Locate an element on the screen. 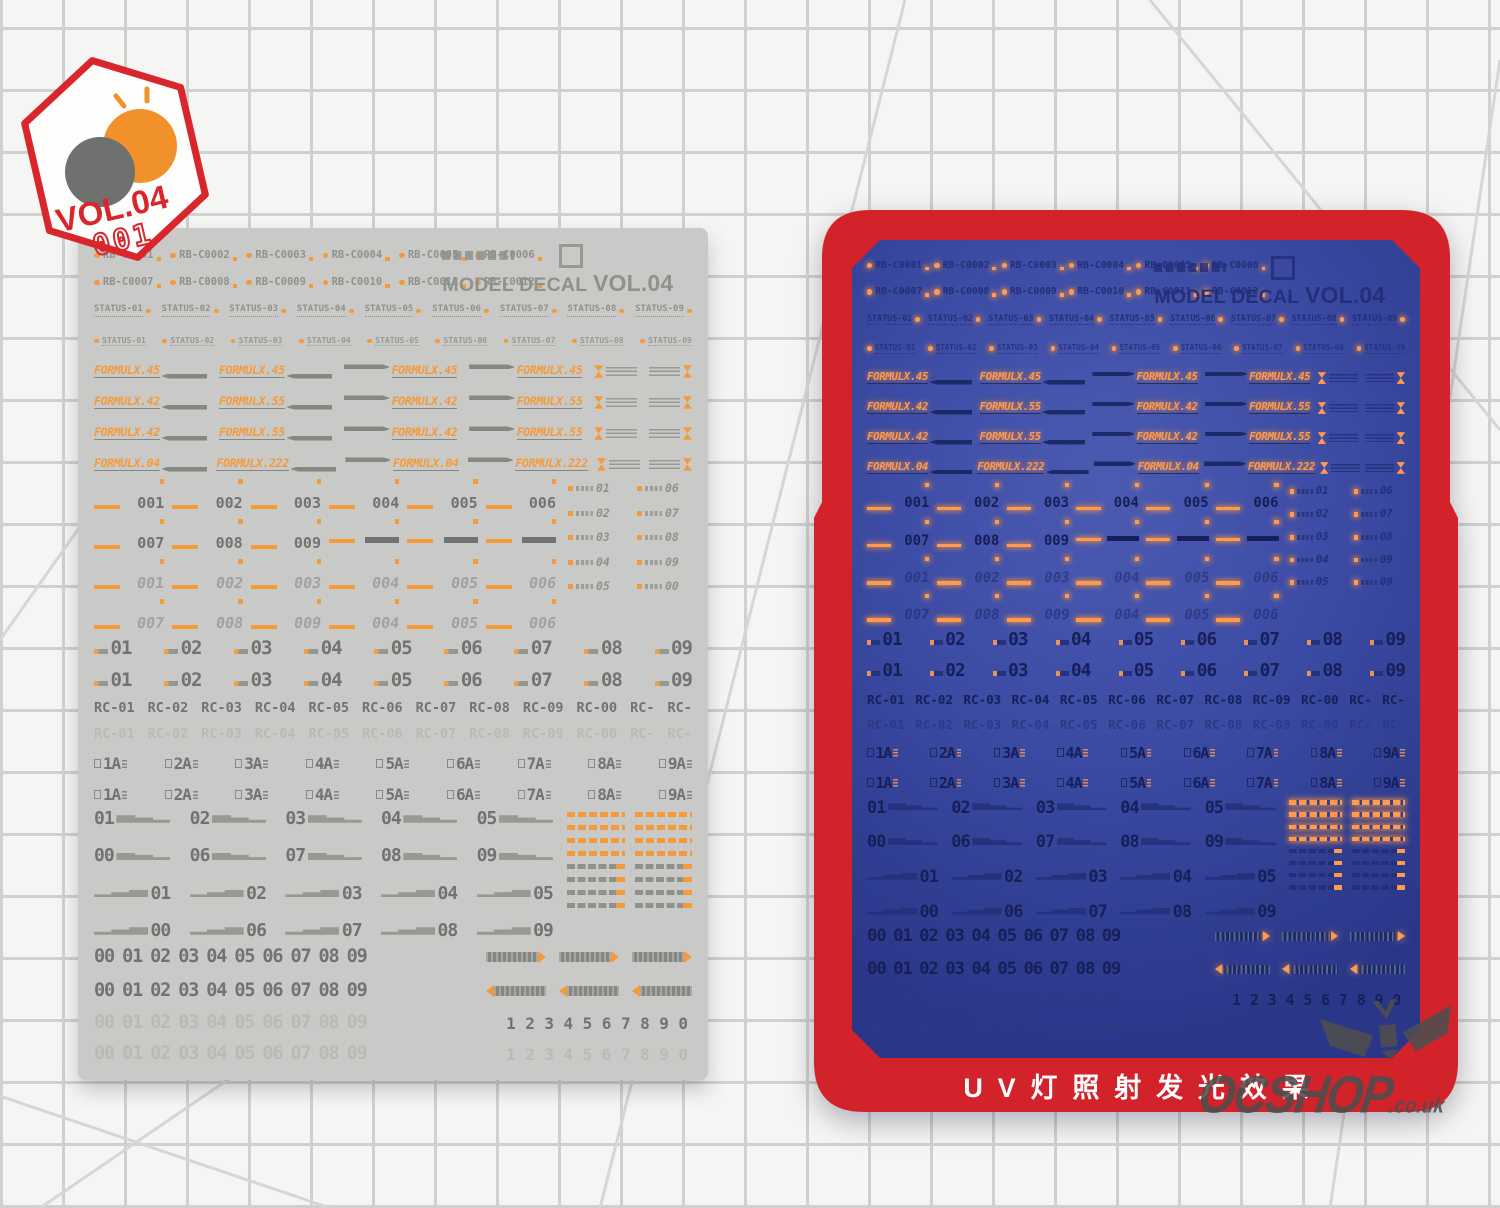  decal-row-formula: FORMULX.42 FORMULX.55 FORMULX.42 FORMULX.55 is located at coordinates (393, 433).